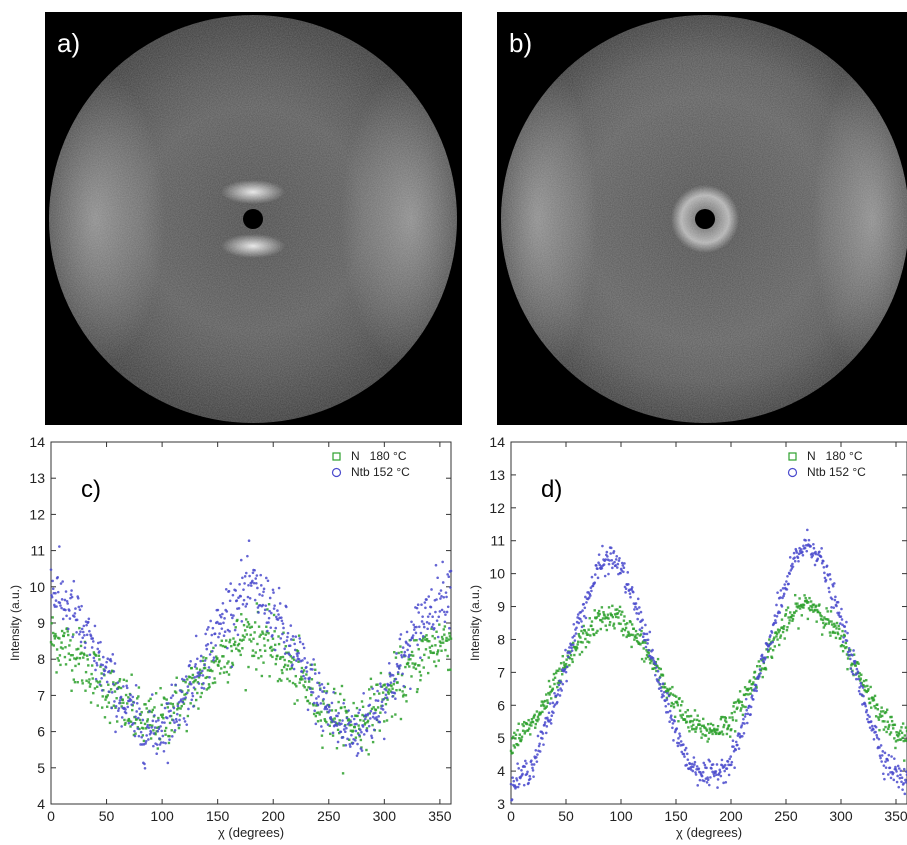  Describe the element at coordinates (566, 816) in the screenshot. I see `x-tick-label: 50` at that location.